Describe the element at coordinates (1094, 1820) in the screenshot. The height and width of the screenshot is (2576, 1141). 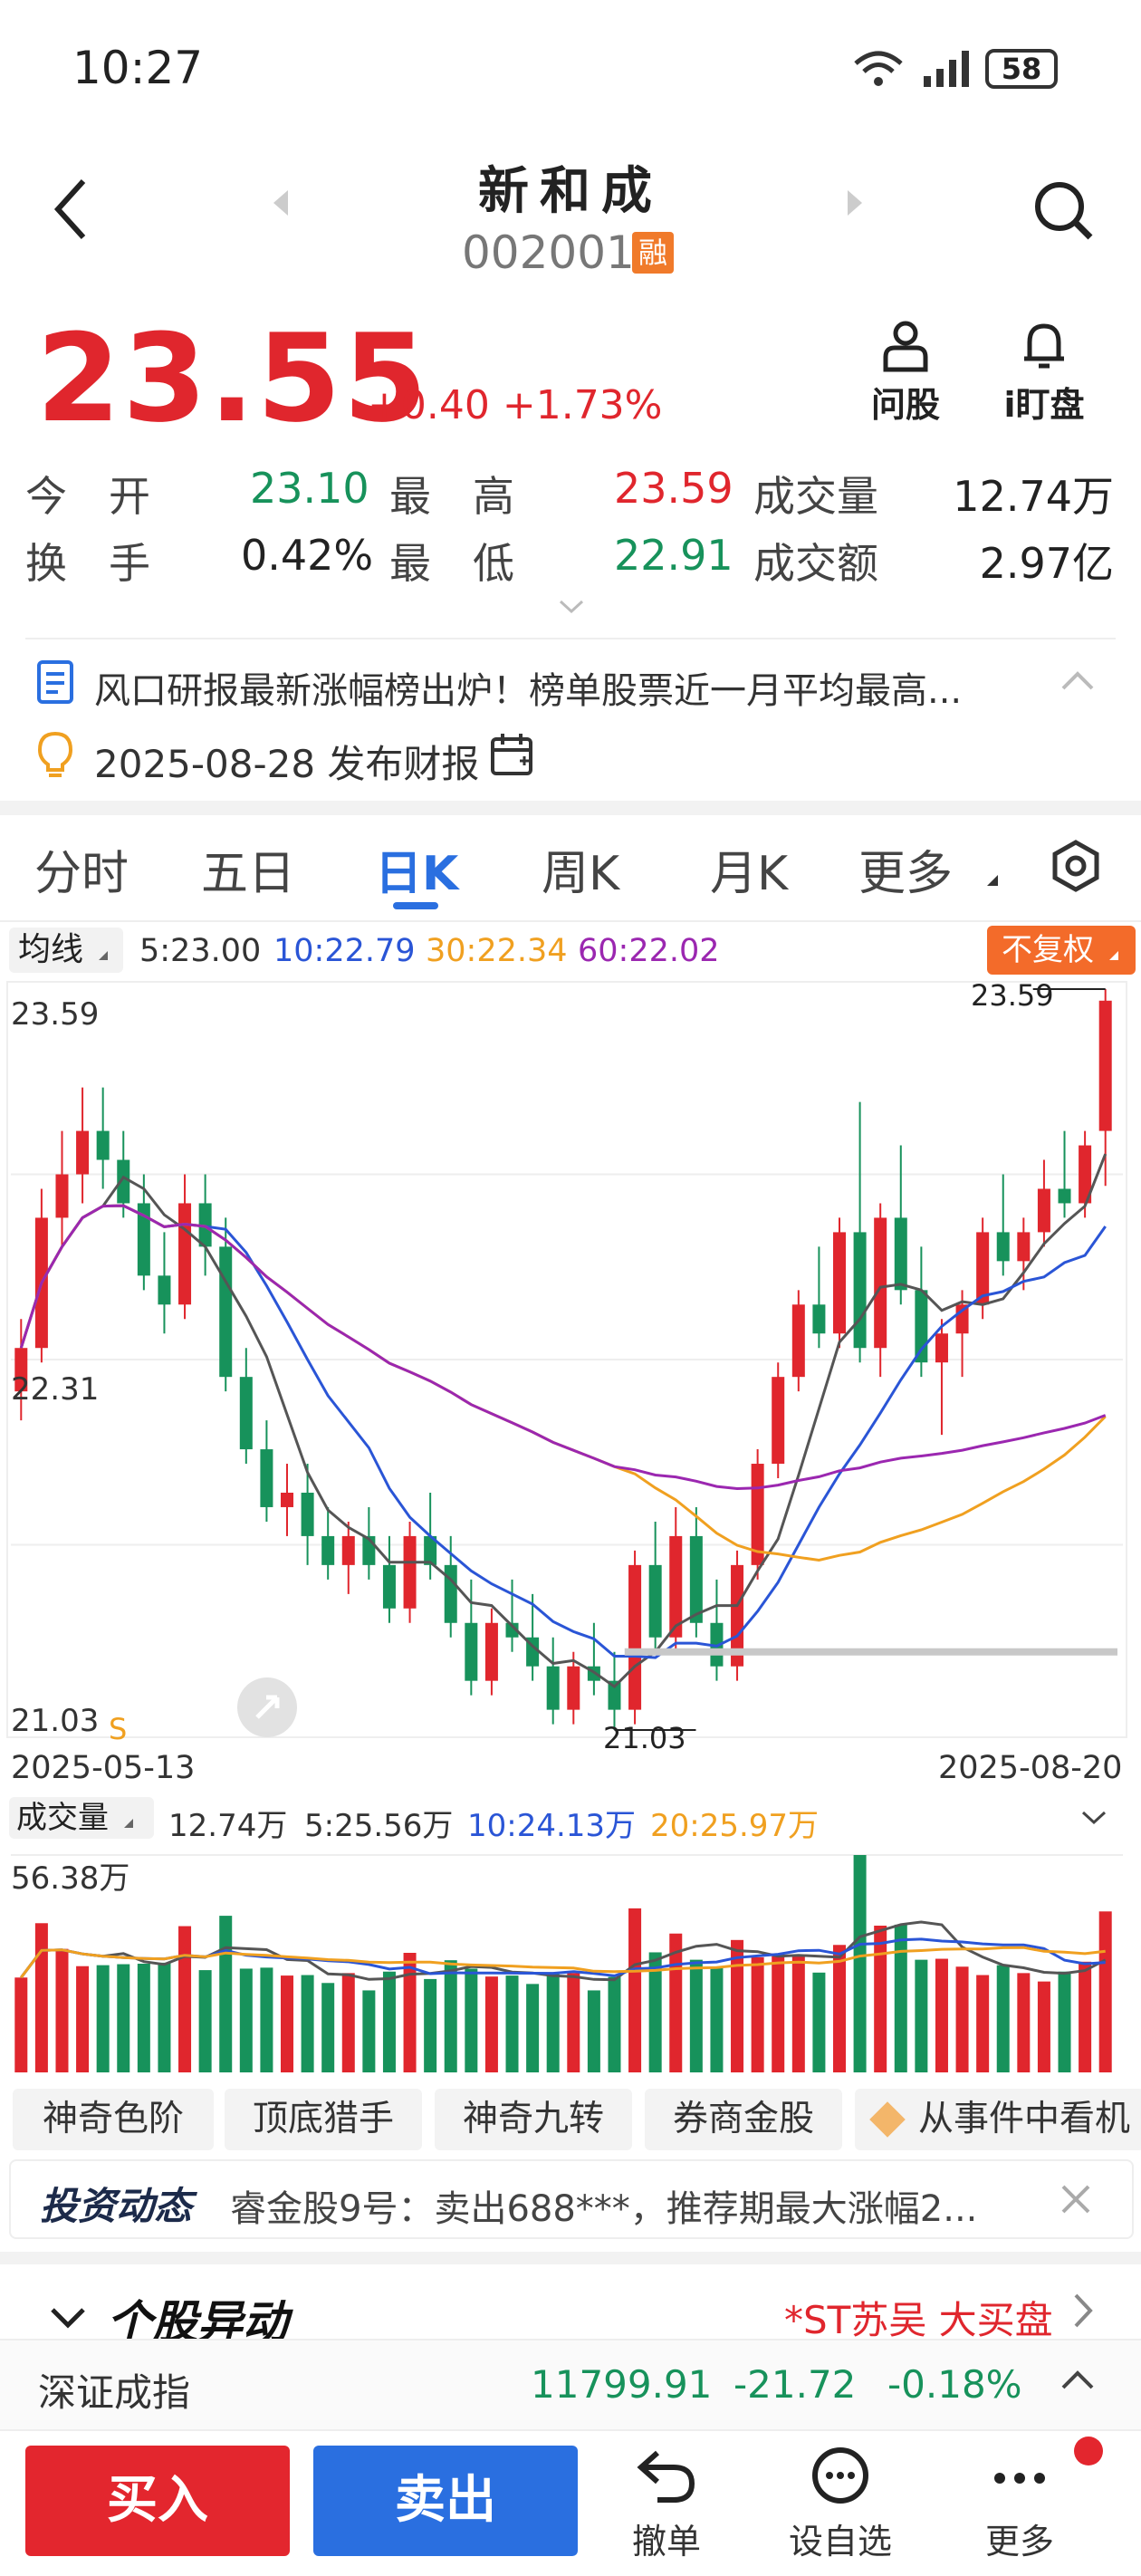
I see `volume-expand-icon` at that location.